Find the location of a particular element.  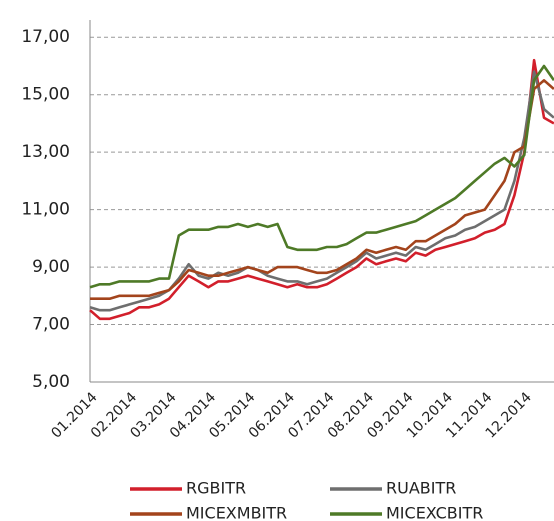

legend-label: MICEXCBITR is located at coordinates (434, 512).